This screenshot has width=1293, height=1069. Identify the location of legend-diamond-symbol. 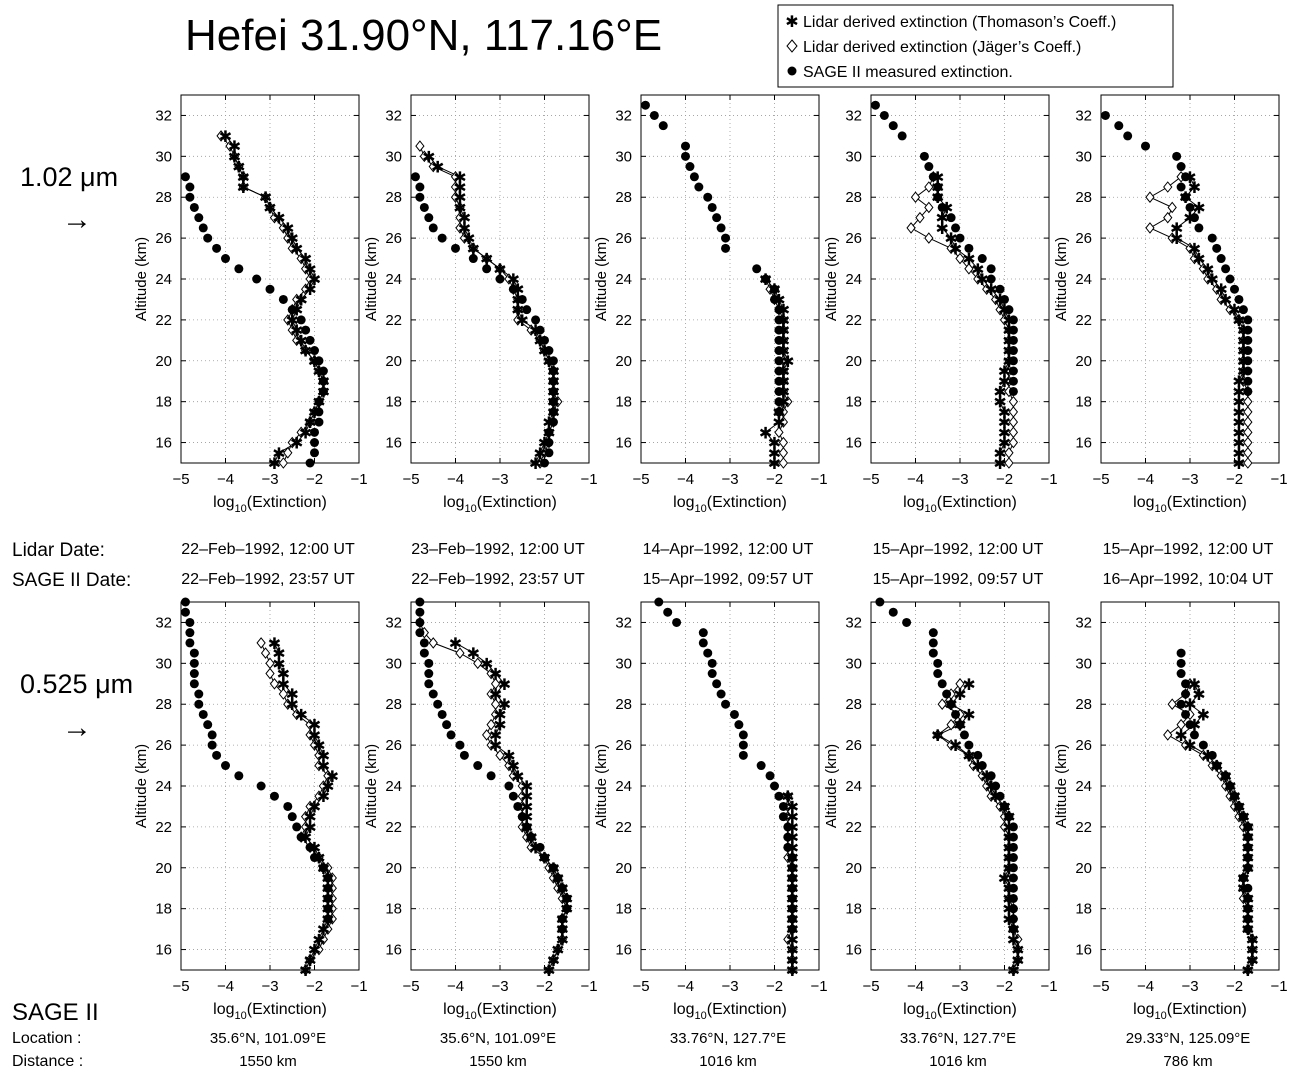
(792, 46).